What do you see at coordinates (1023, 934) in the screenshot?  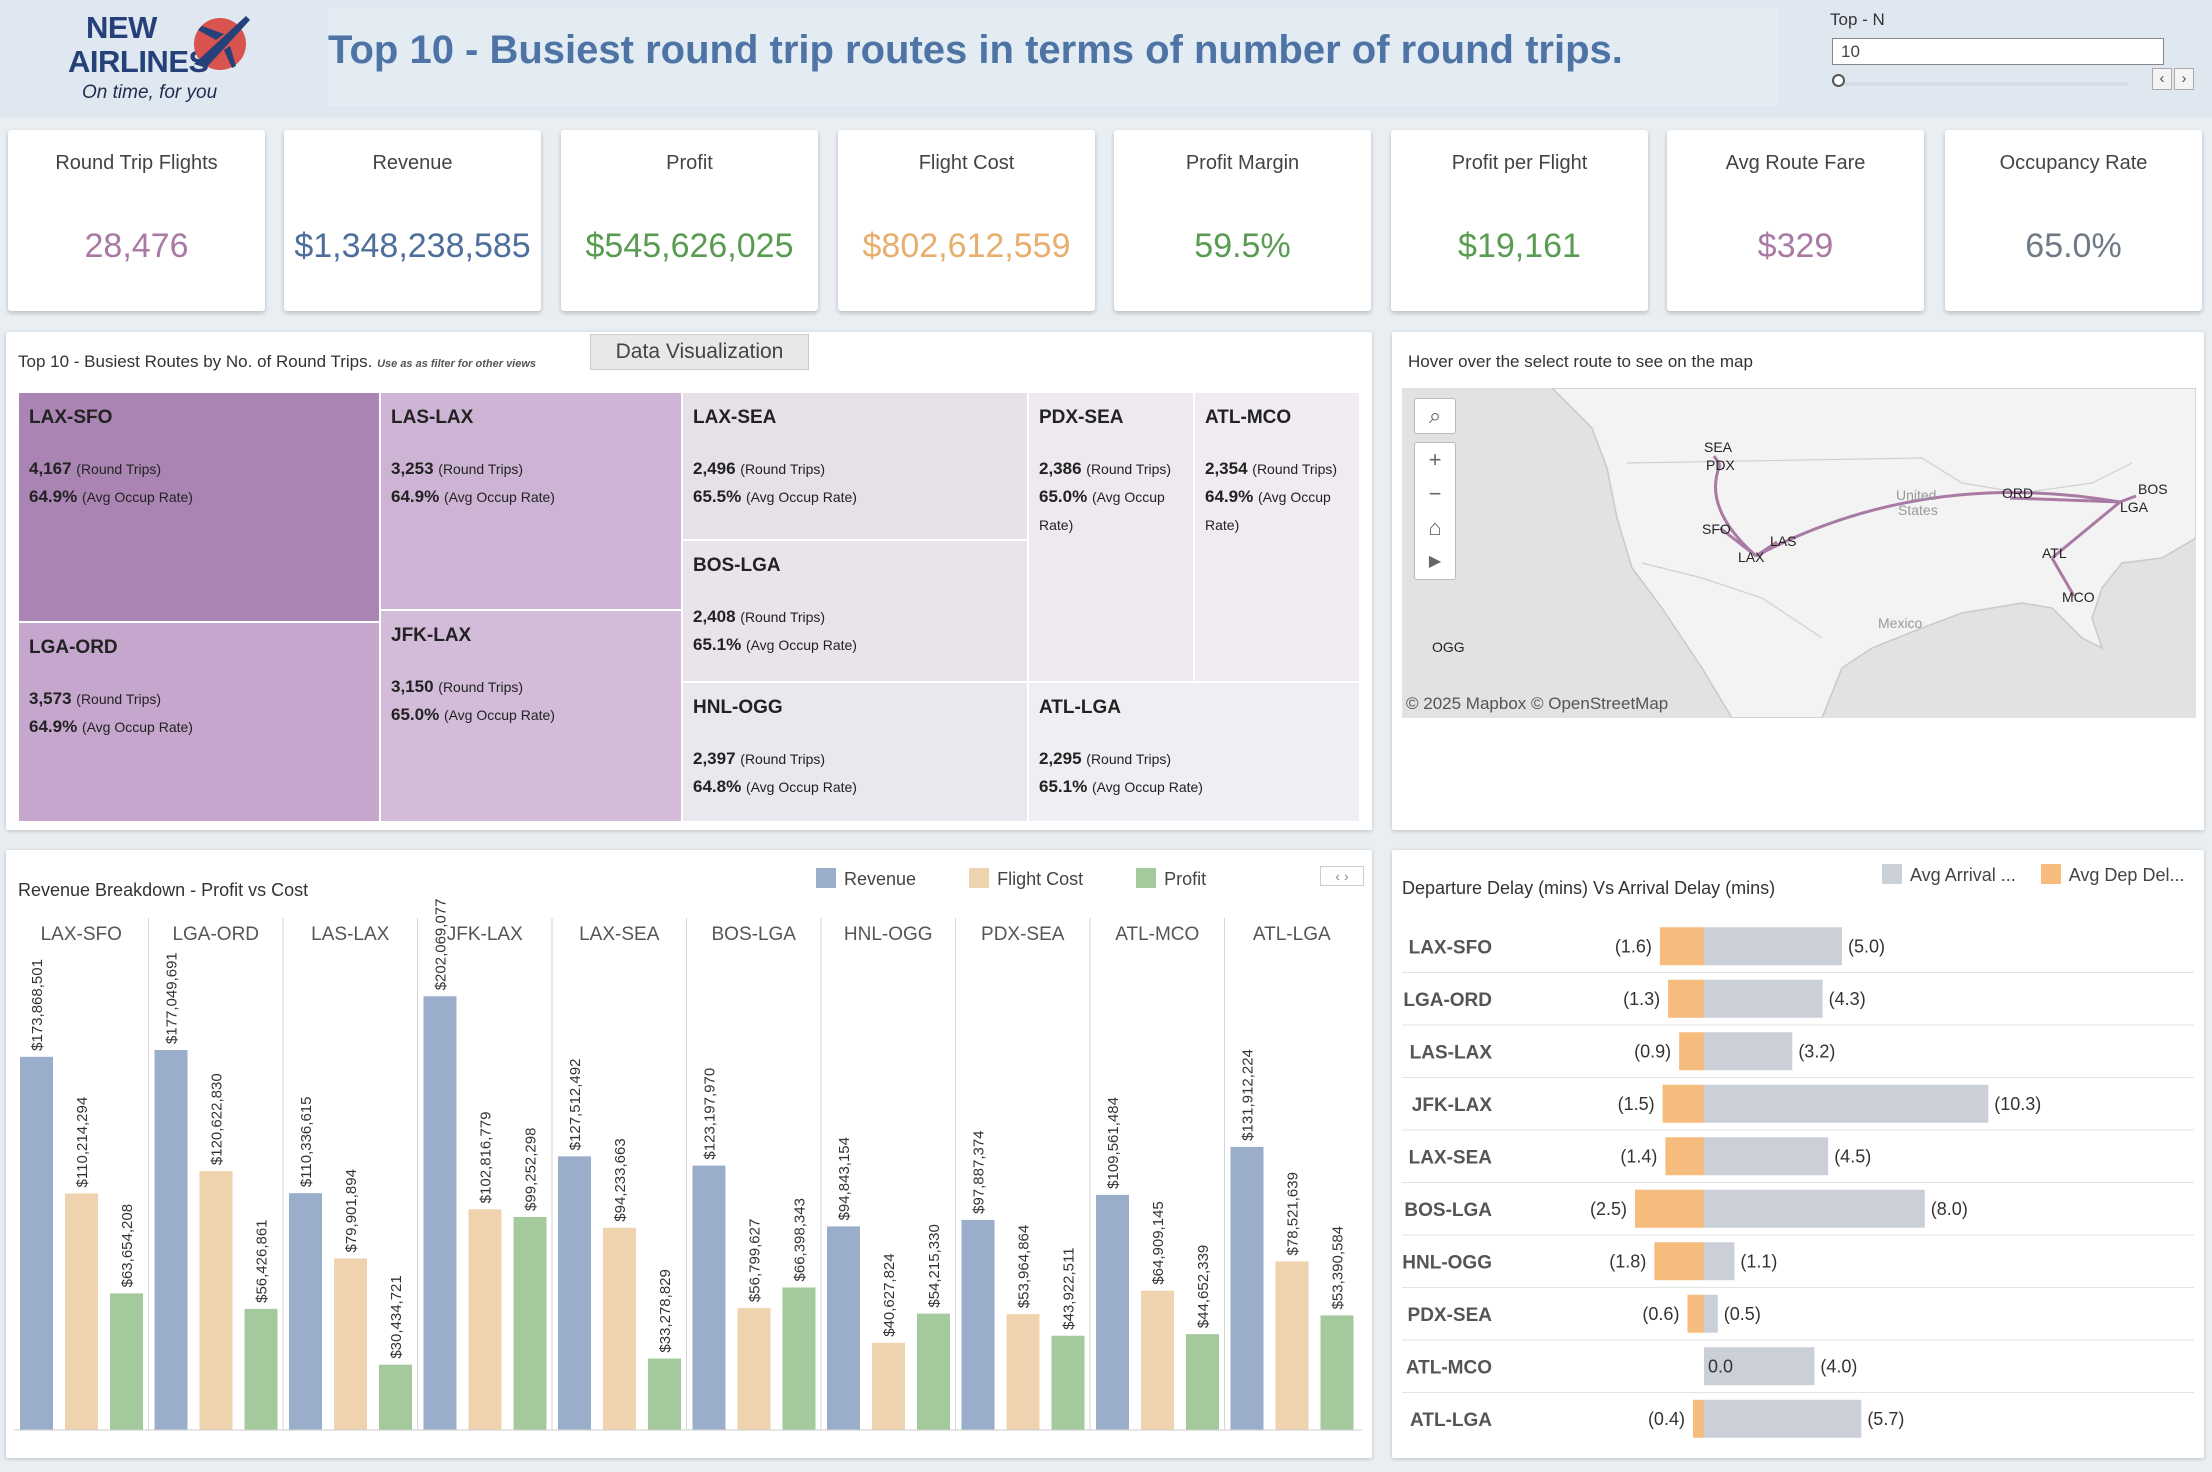 I see `x-category-label: PDX-SEA` at bounding box center [1023, 934].